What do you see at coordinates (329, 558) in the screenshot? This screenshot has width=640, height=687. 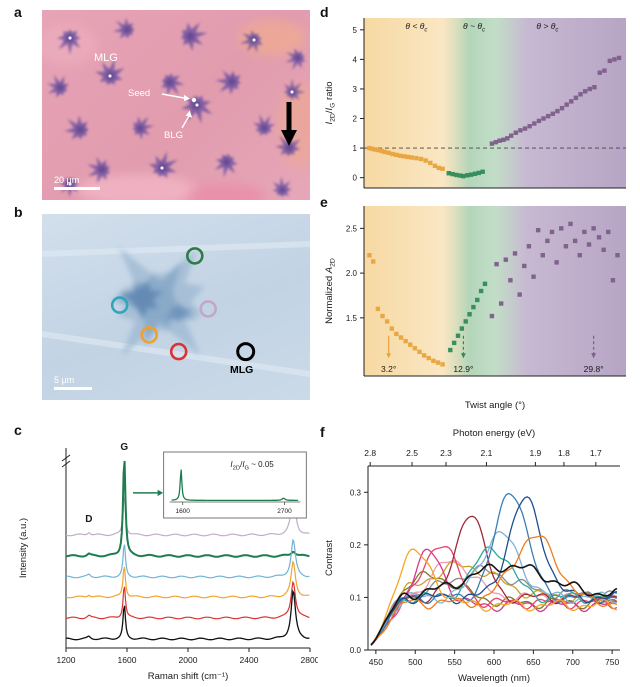 I see `y-axis-label: Contrast` at bounding box center [329, 558].